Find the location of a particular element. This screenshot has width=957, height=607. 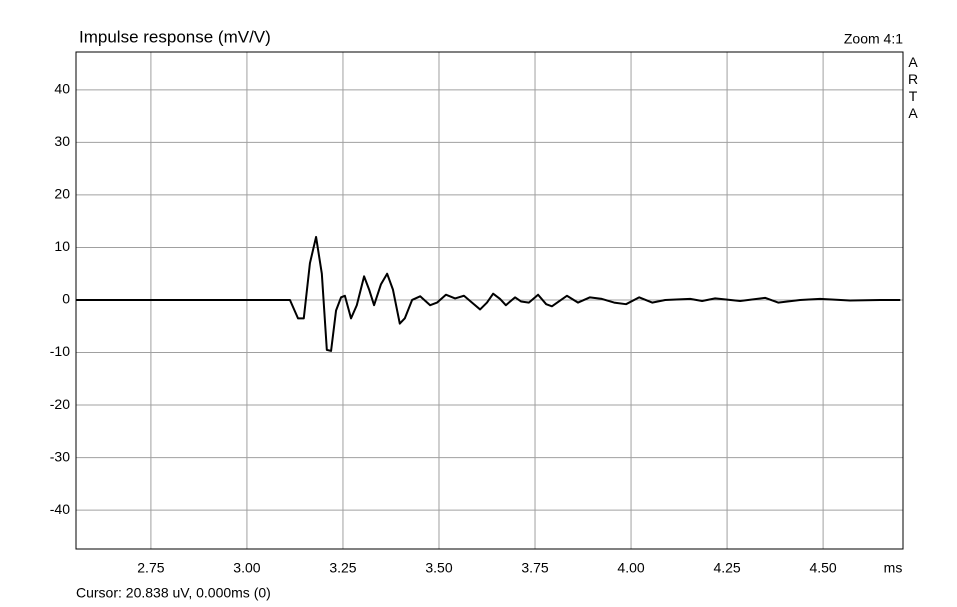

x-tick-label: 2.75 is located at coordinates (150, 568).